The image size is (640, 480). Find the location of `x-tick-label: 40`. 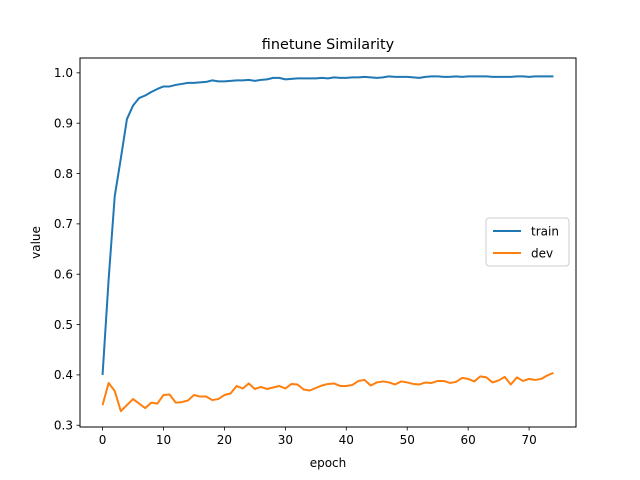

x-tick-label: 40 is located at coordinates (346, 440).